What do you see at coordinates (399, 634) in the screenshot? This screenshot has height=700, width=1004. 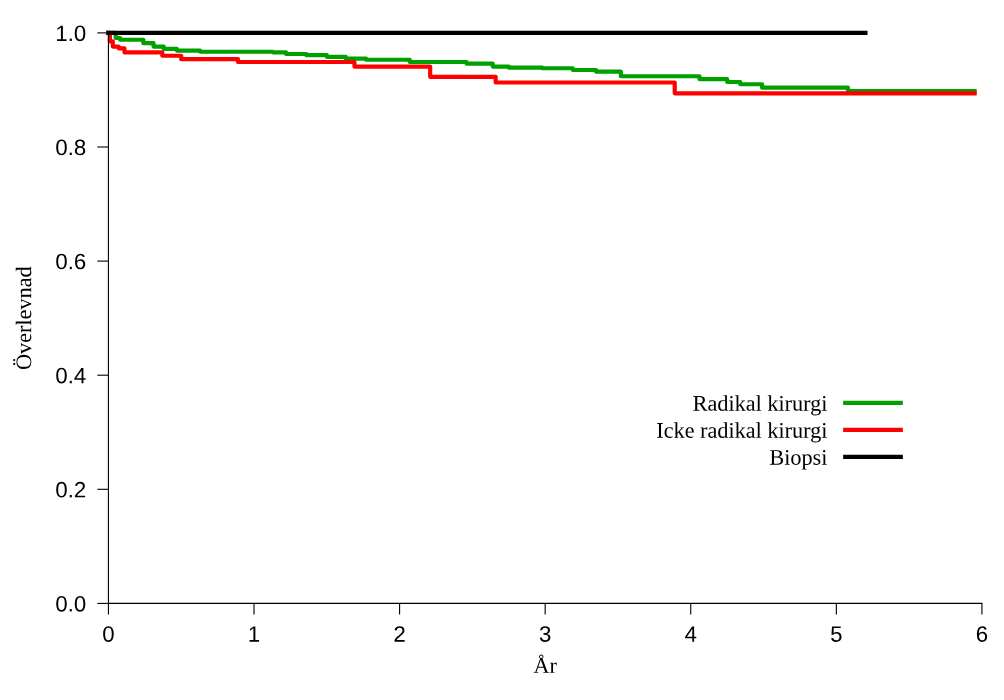 I see `x-tick-label: 2` at bounding box center [399, 634].